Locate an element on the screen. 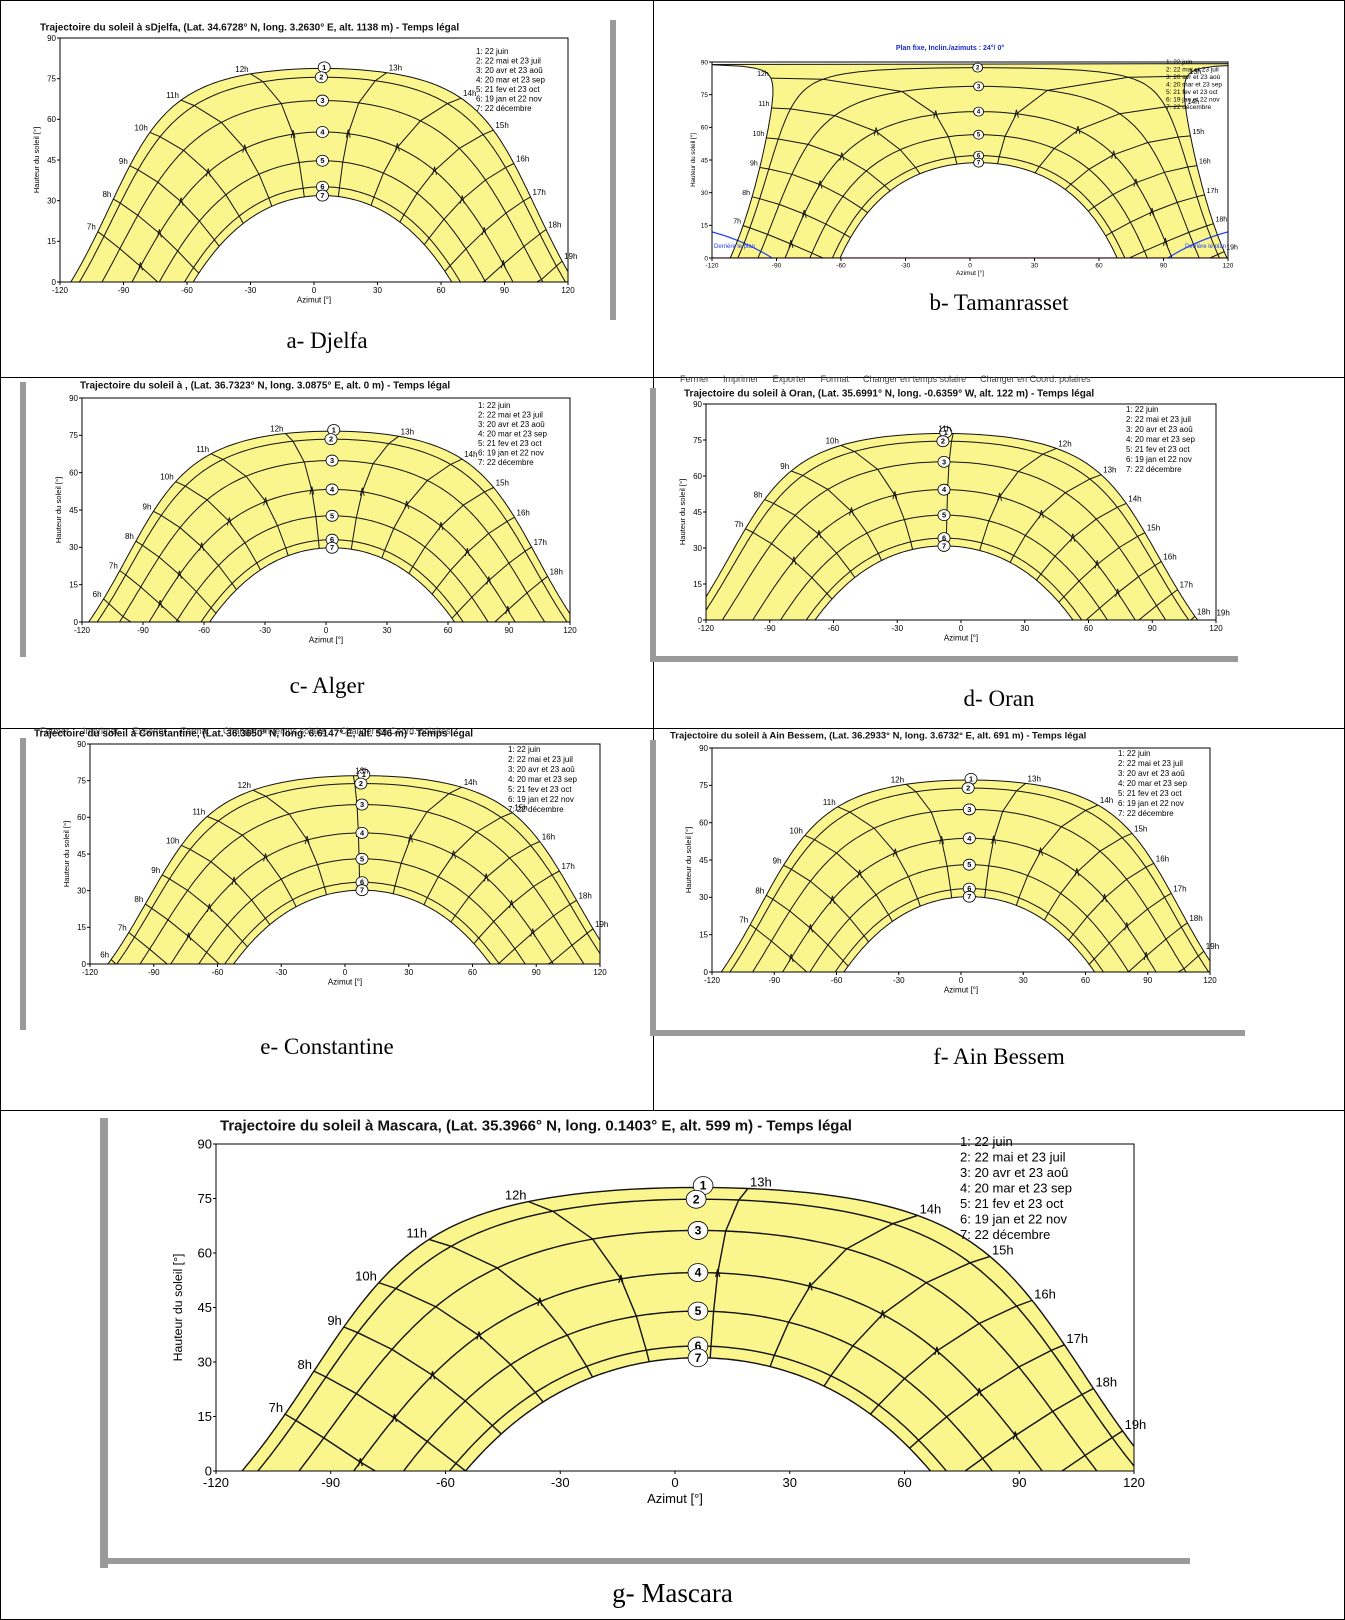  day-marker-number: 7 is located at coordinates (322, 195).